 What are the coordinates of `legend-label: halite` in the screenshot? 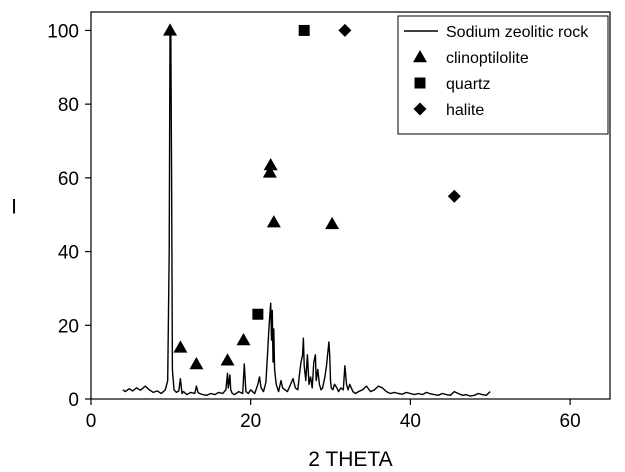 It's located at (465, 110).